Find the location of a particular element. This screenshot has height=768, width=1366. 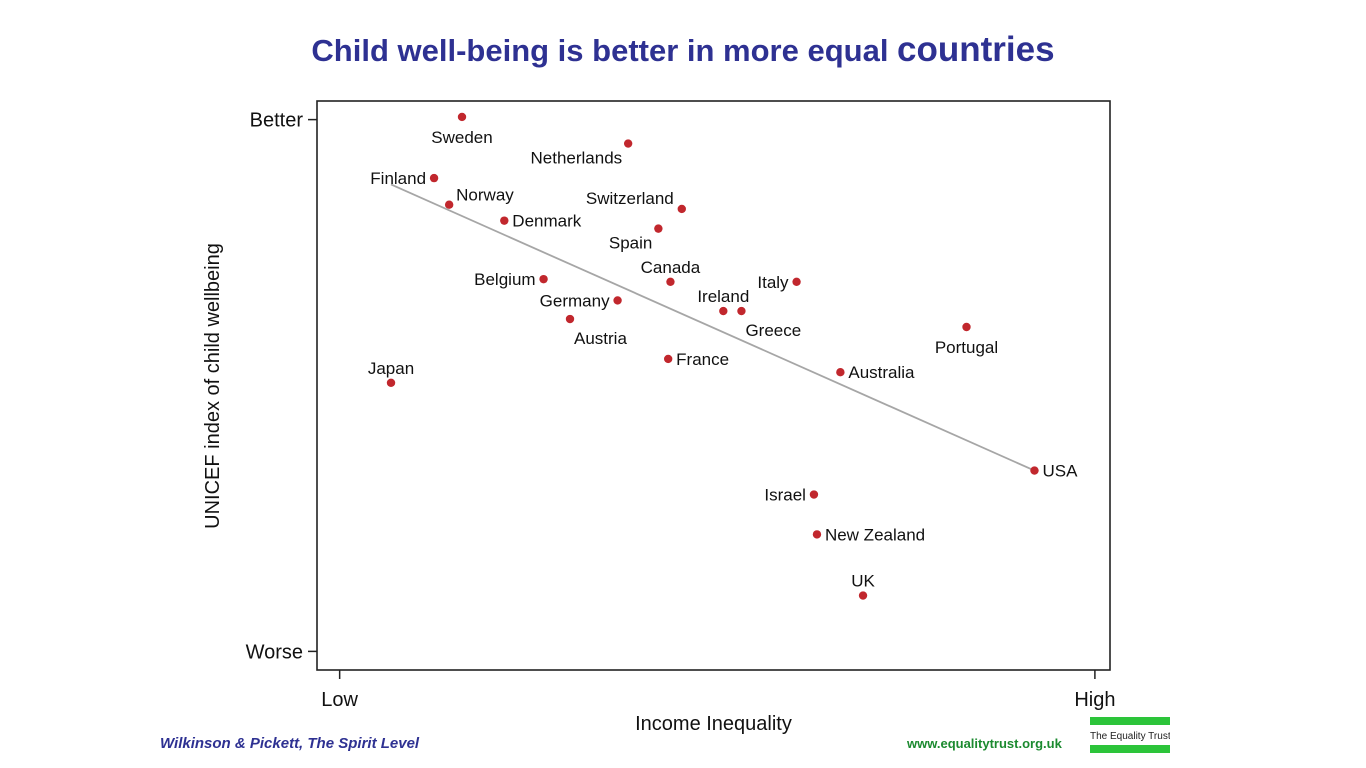

label-germany: Germany is located at coordinates (575, 300).